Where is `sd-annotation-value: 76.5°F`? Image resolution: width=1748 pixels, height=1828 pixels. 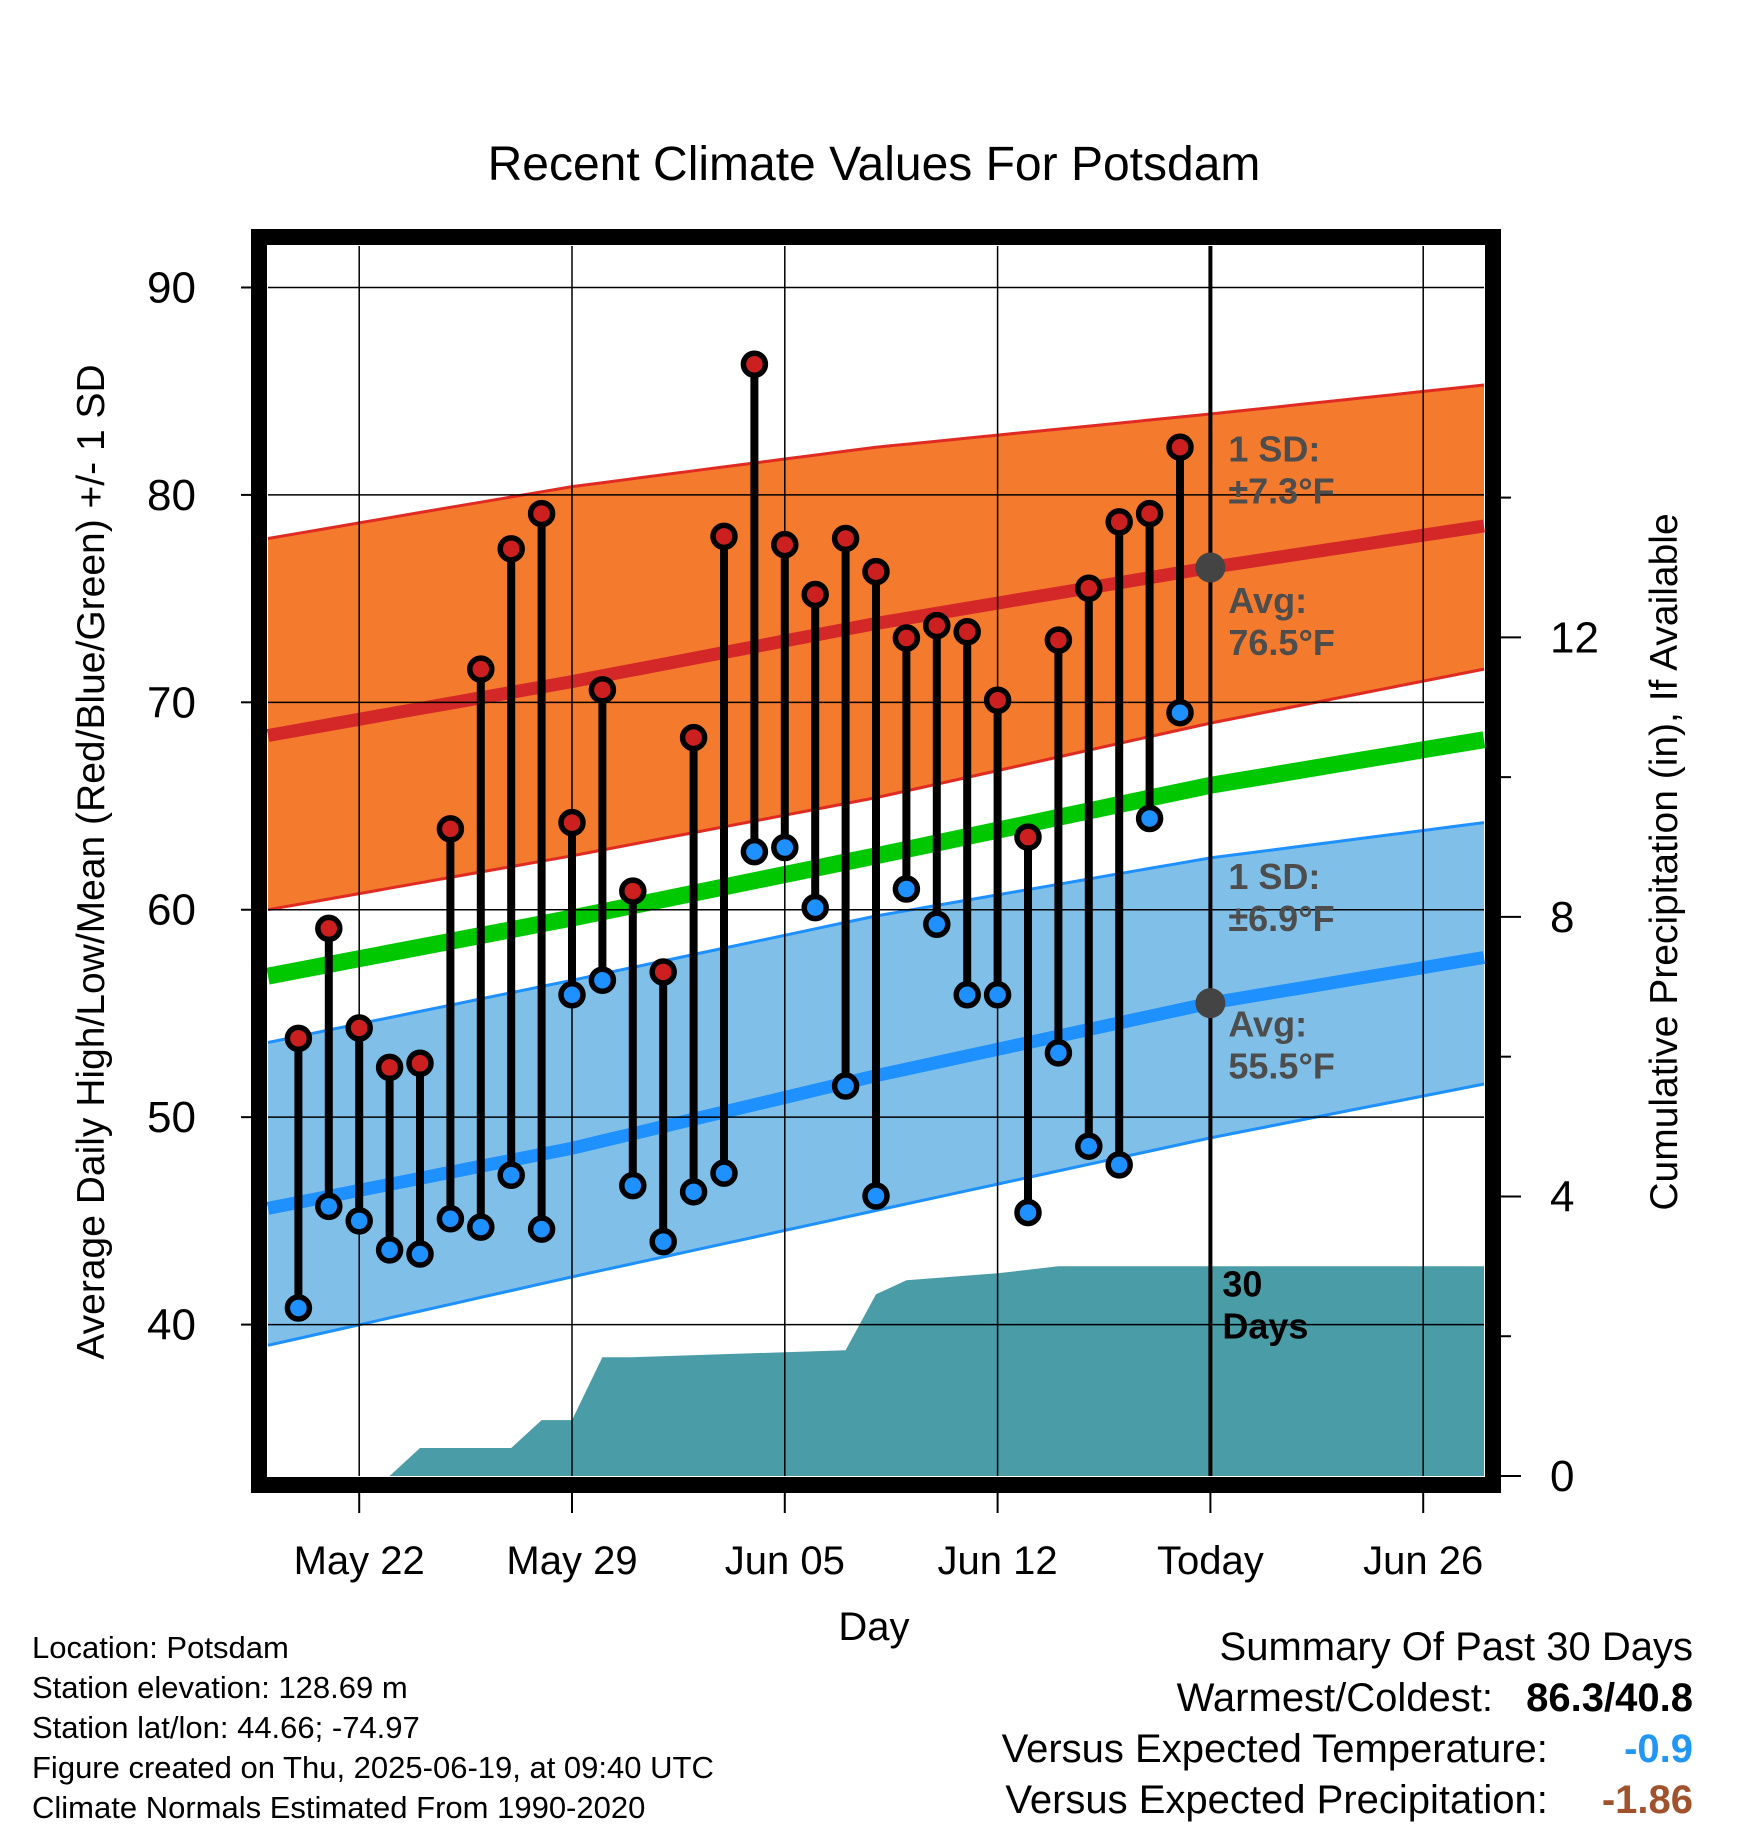 sd-annotation-value: 76.5°F is located at coordinates (1281, 642).